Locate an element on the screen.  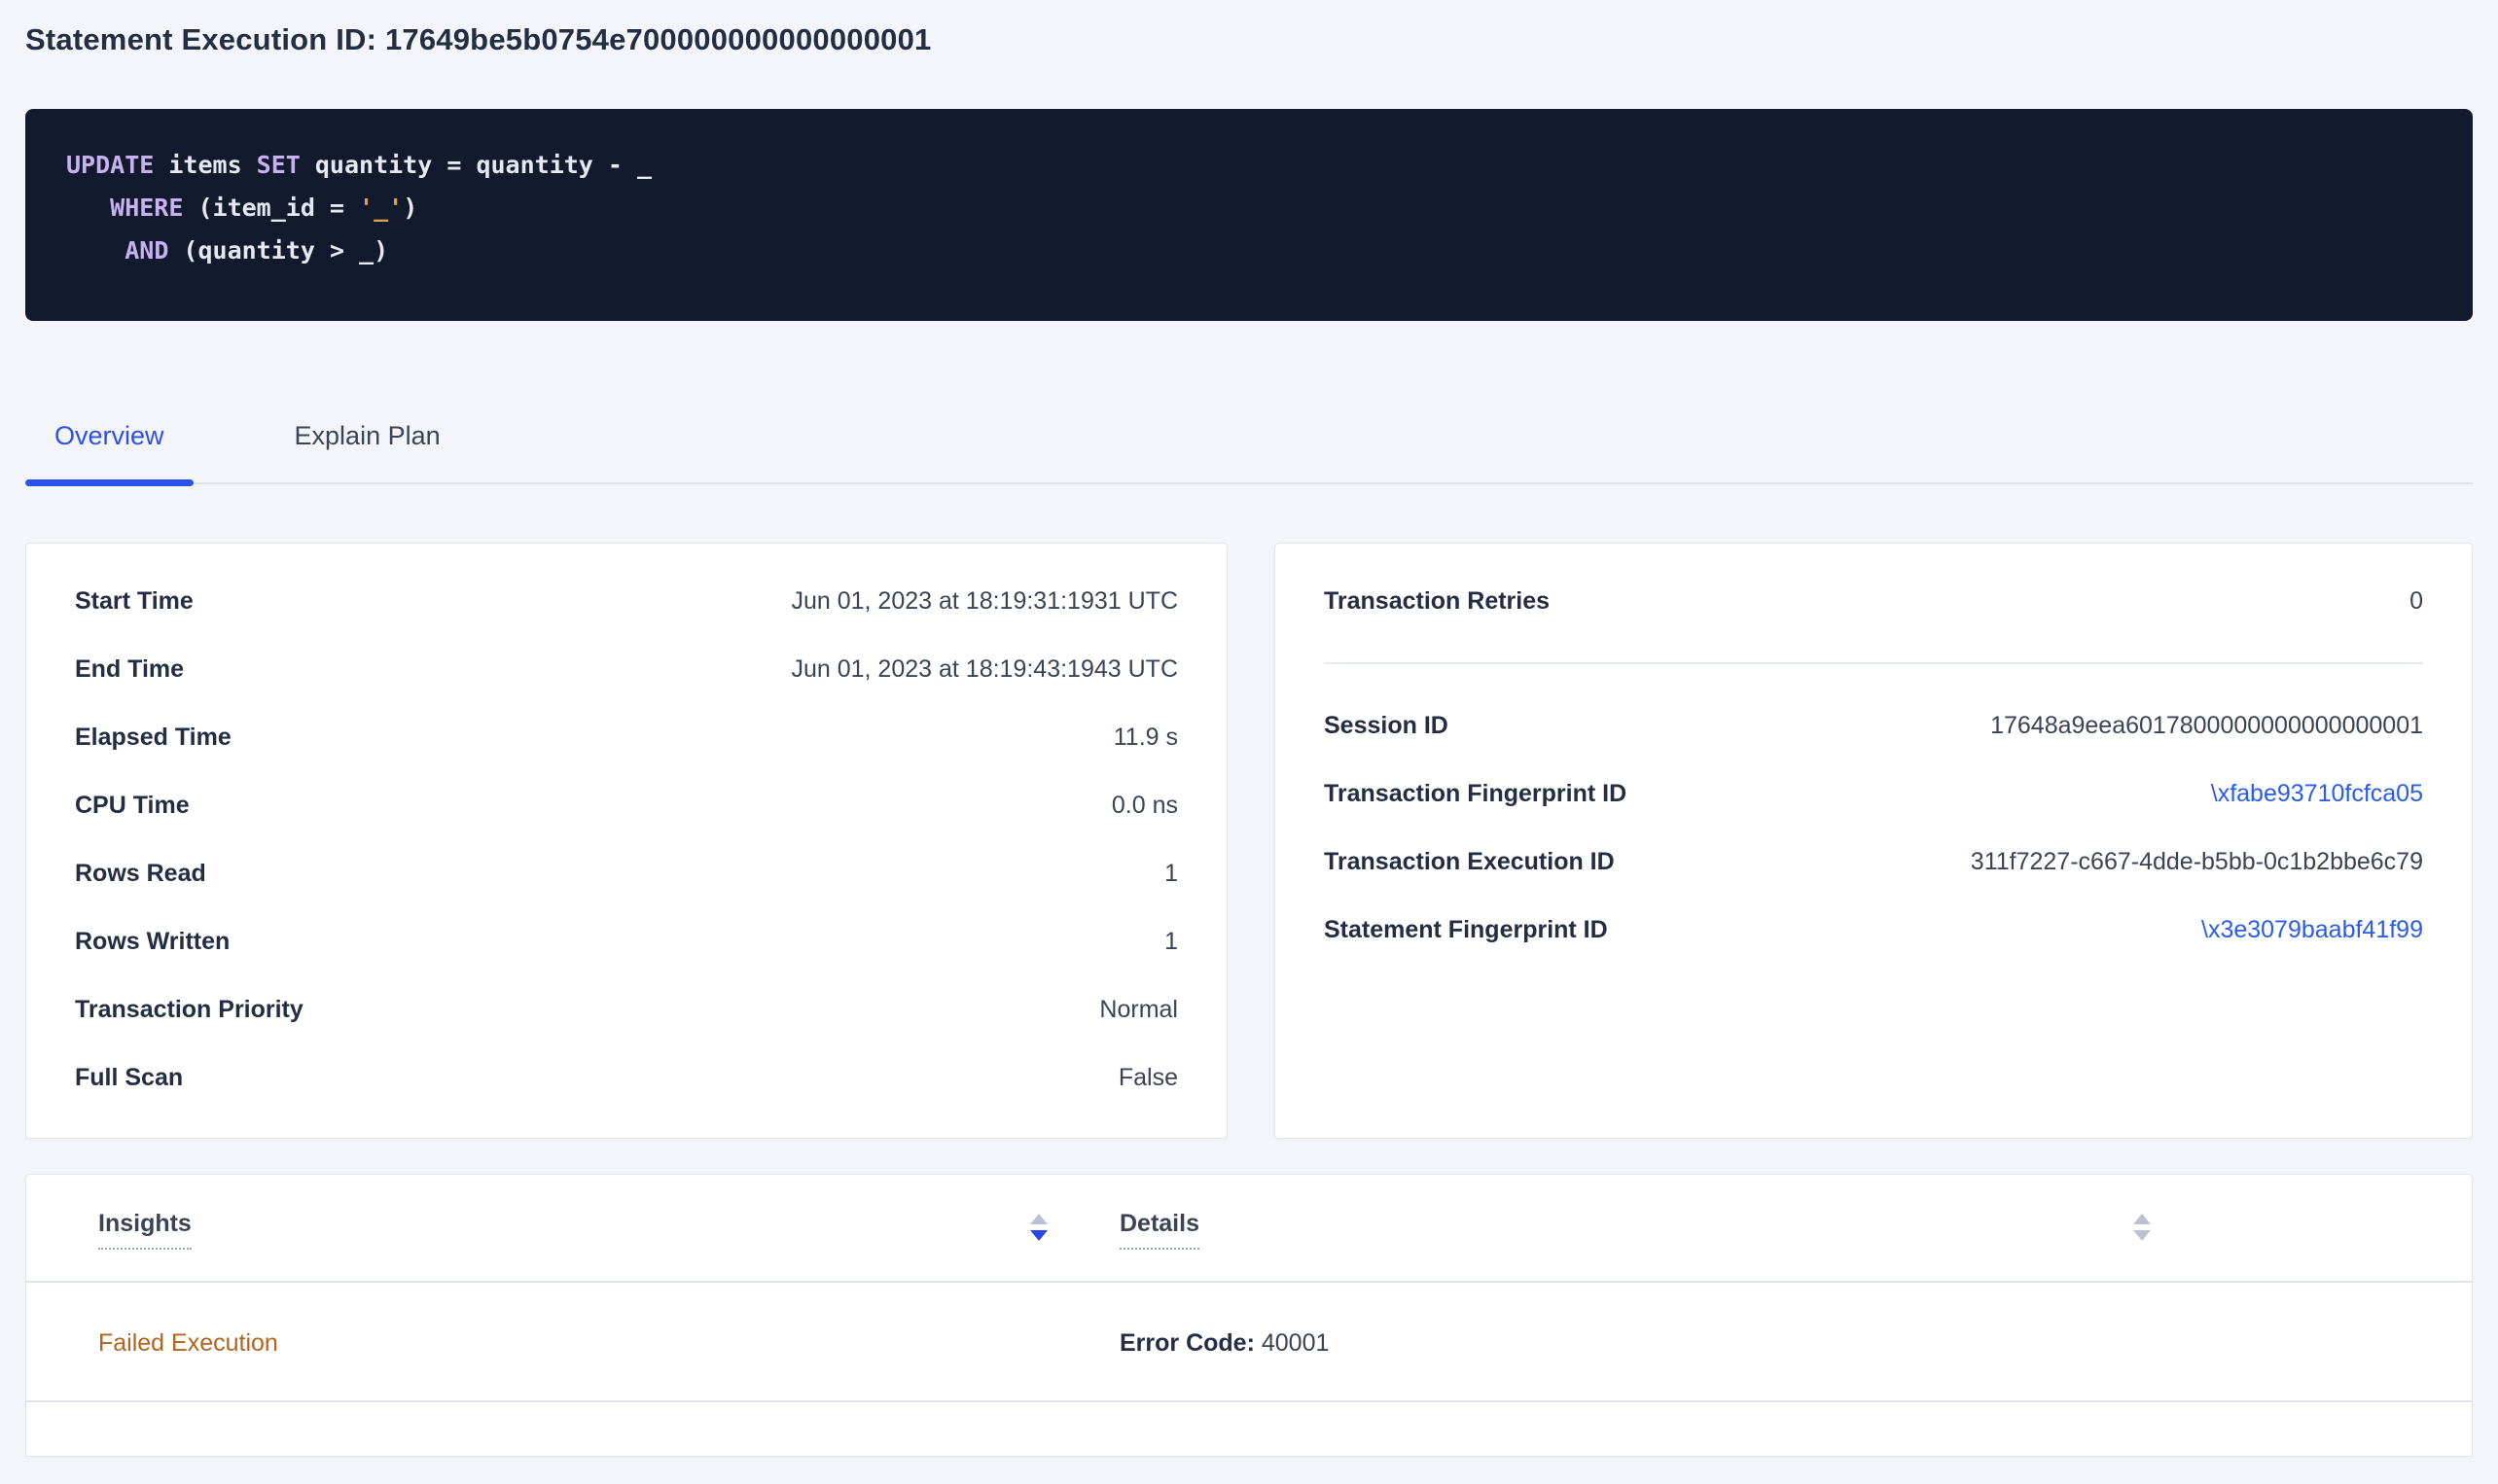
error-code-value: 40001 is located at coordinates (1292, 1343).